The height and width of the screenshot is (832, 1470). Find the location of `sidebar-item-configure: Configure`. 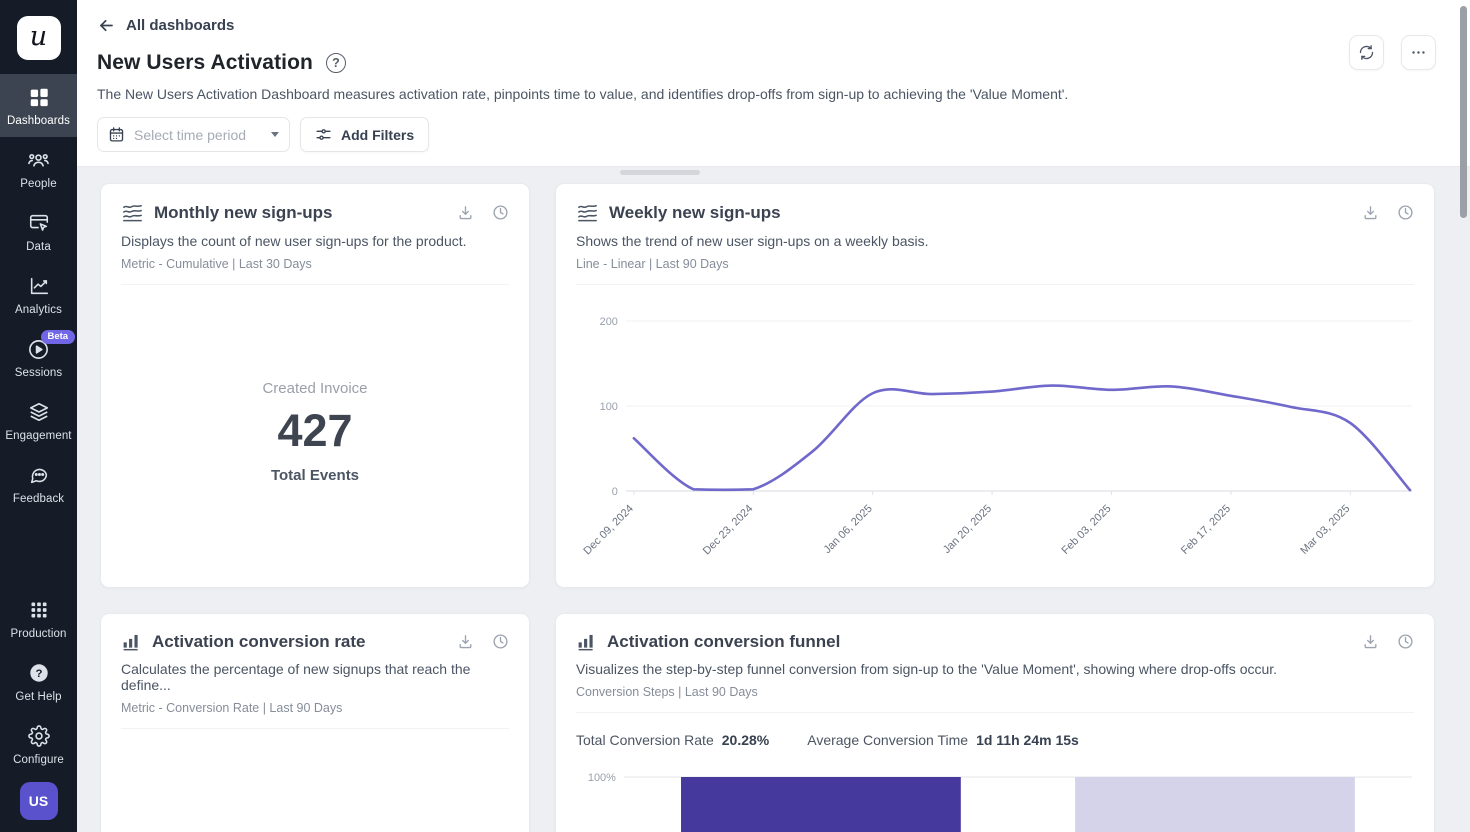

sidebar-item-configure: Configure is located at coordinates (38, 744).